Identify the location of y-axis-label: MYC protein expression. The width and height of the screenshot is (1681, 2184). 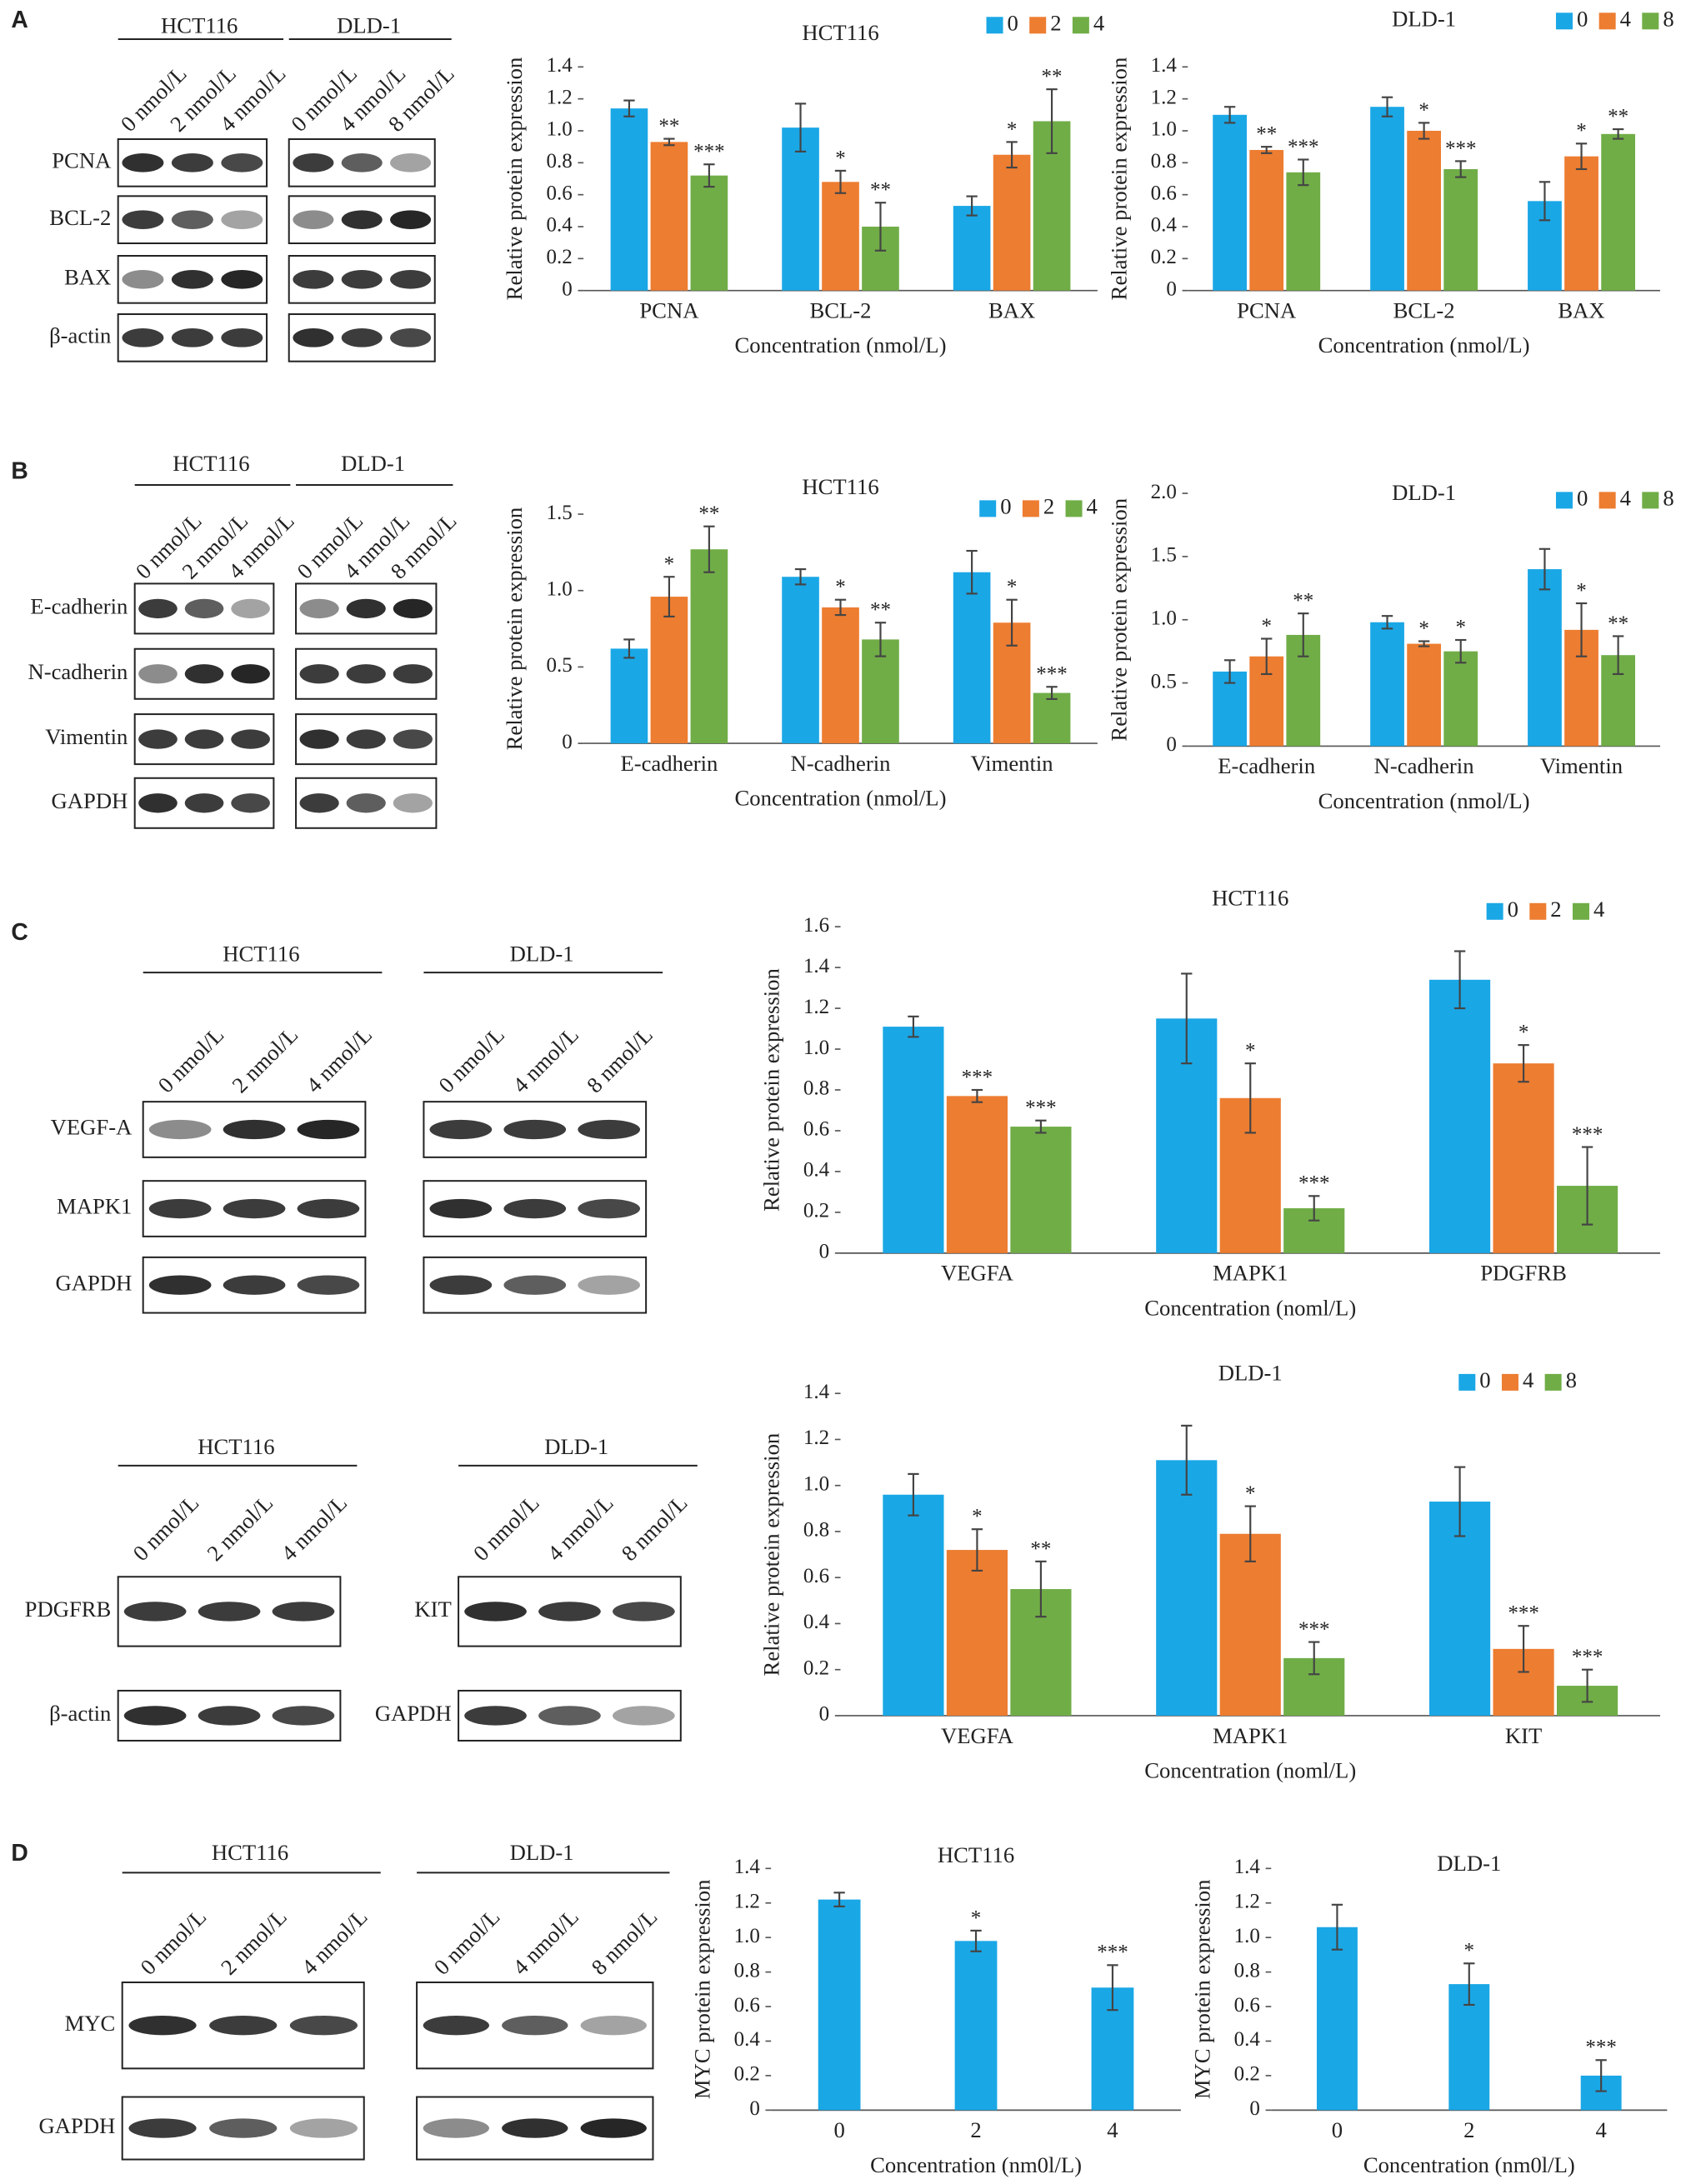
(701, 1990).